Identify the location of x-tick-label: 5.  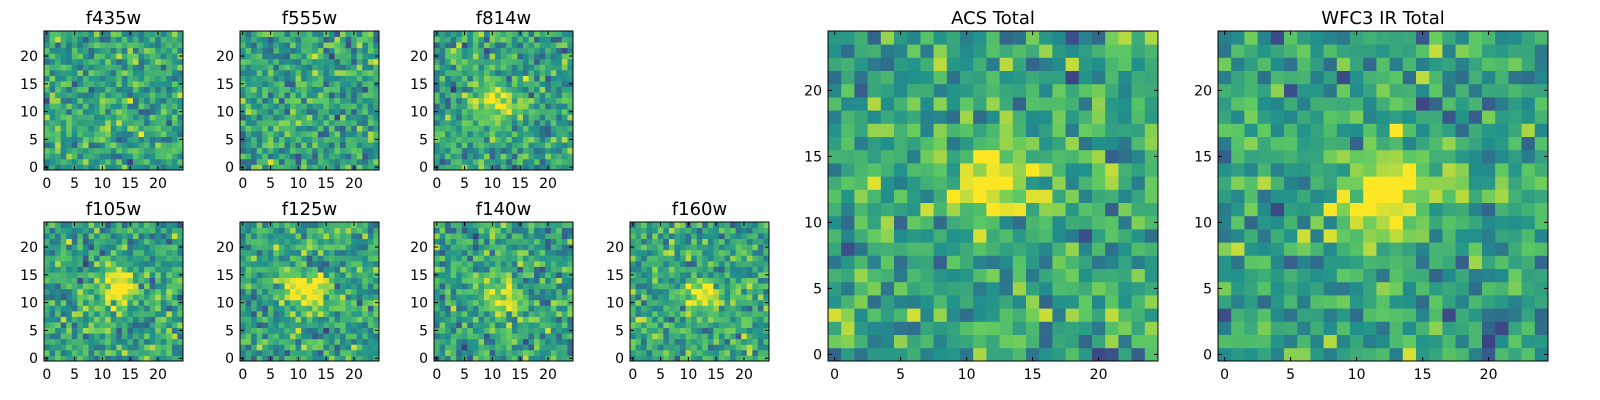
(270, 184).